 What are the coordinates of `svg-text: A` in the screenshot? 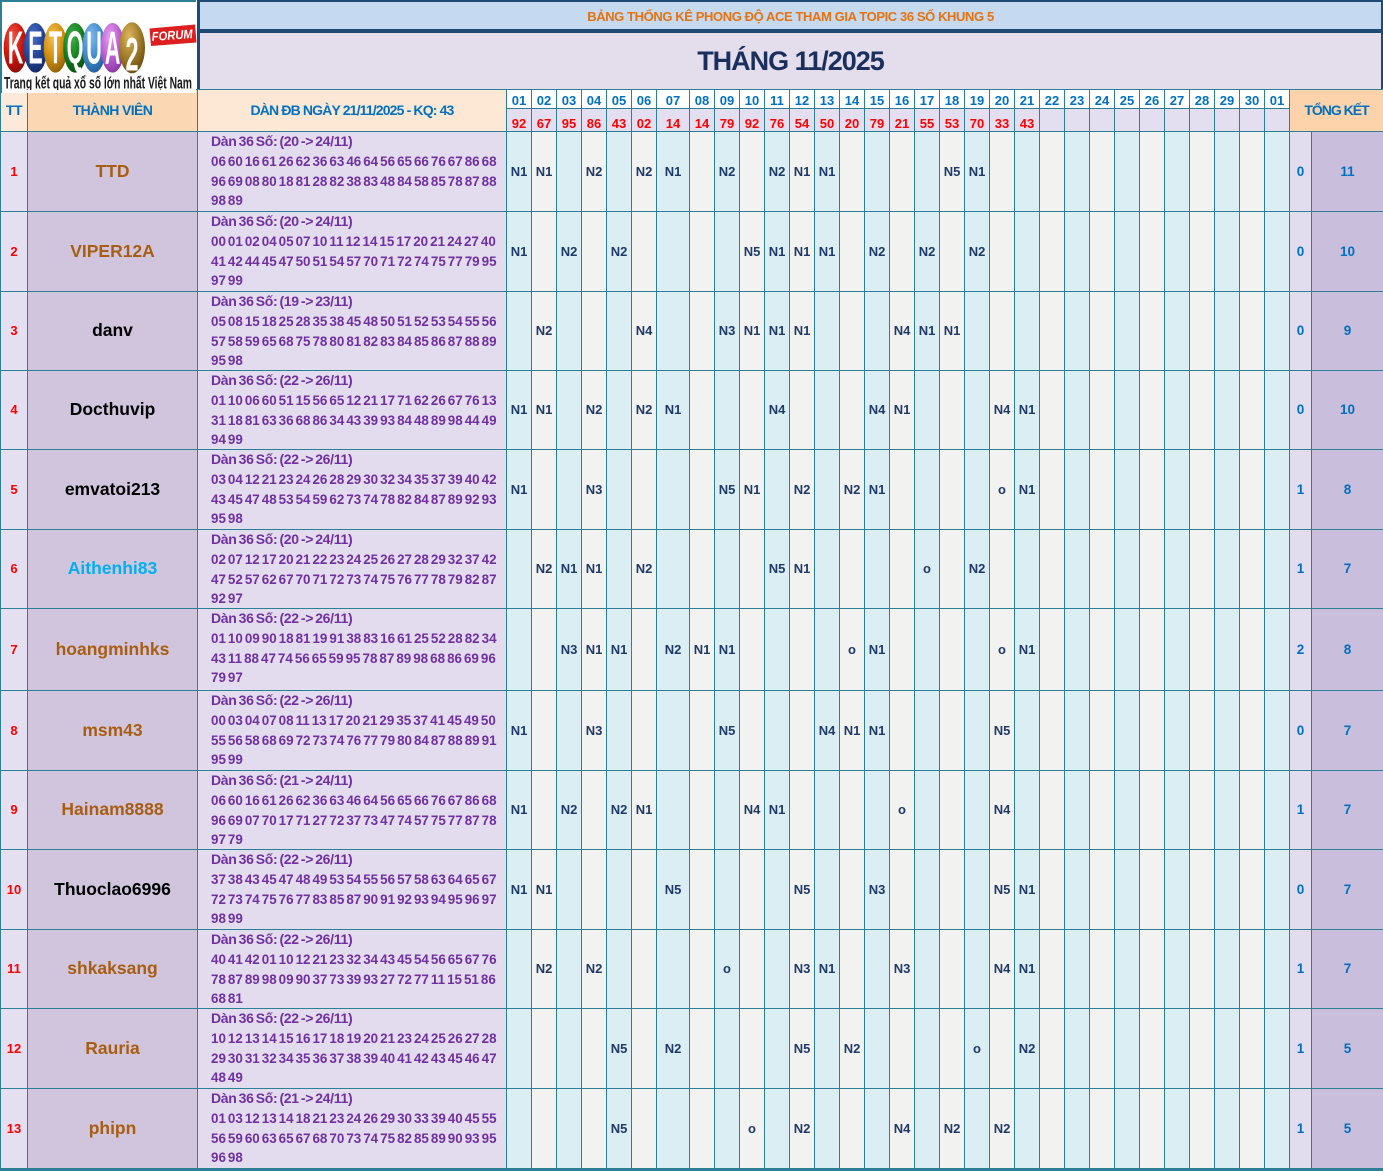 It's located at (113, 47).